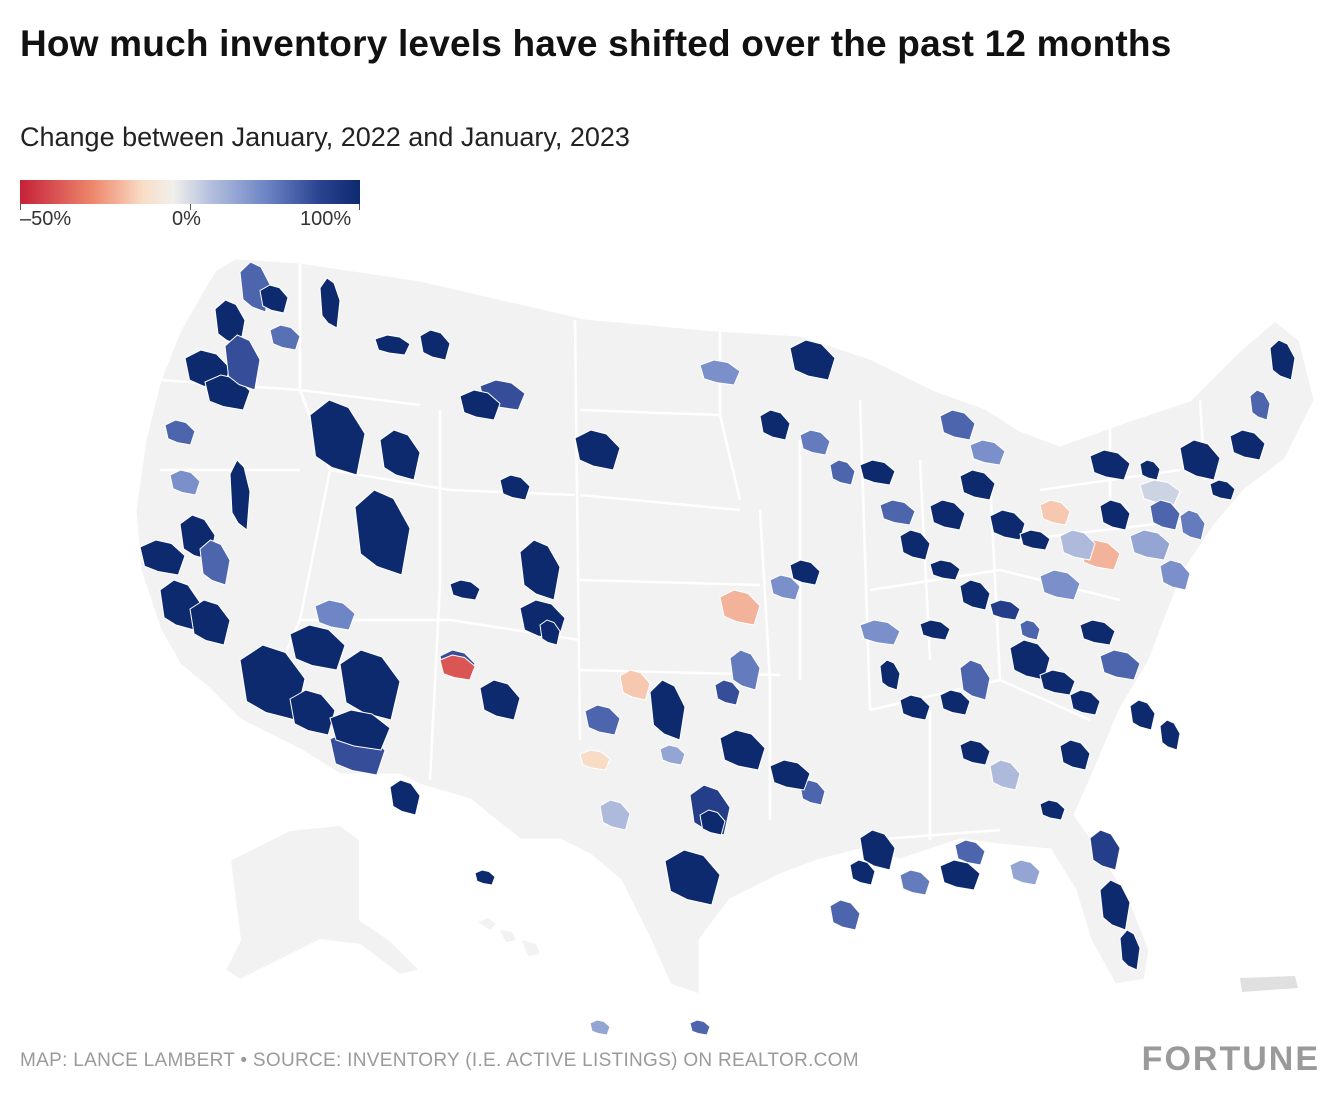 This screenshot has width=1340, height=1104. I want to click on legend-mid-label: 0%, so click(186, 219).